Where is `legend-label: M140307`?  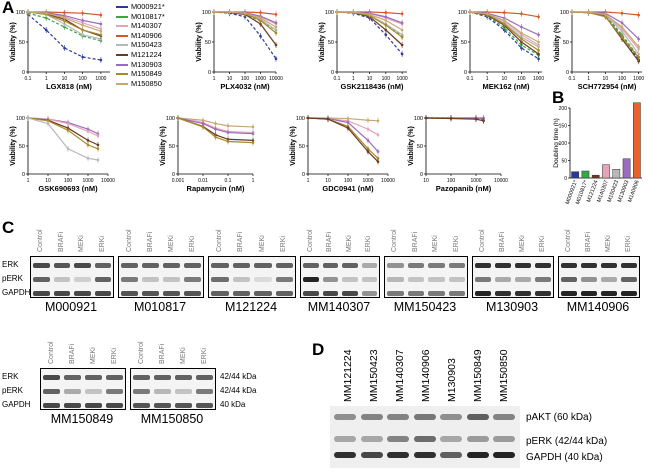 legend-label: M140307 is located at coordinates (146, 26).